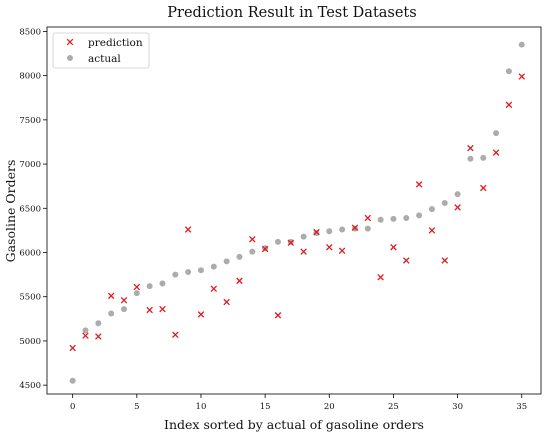 This screenshot has width=550, height=435. What do you see at coordinates (70, 58) in the screenshot?
I see `legend-marker-actual` at bounding box center [70, 58].